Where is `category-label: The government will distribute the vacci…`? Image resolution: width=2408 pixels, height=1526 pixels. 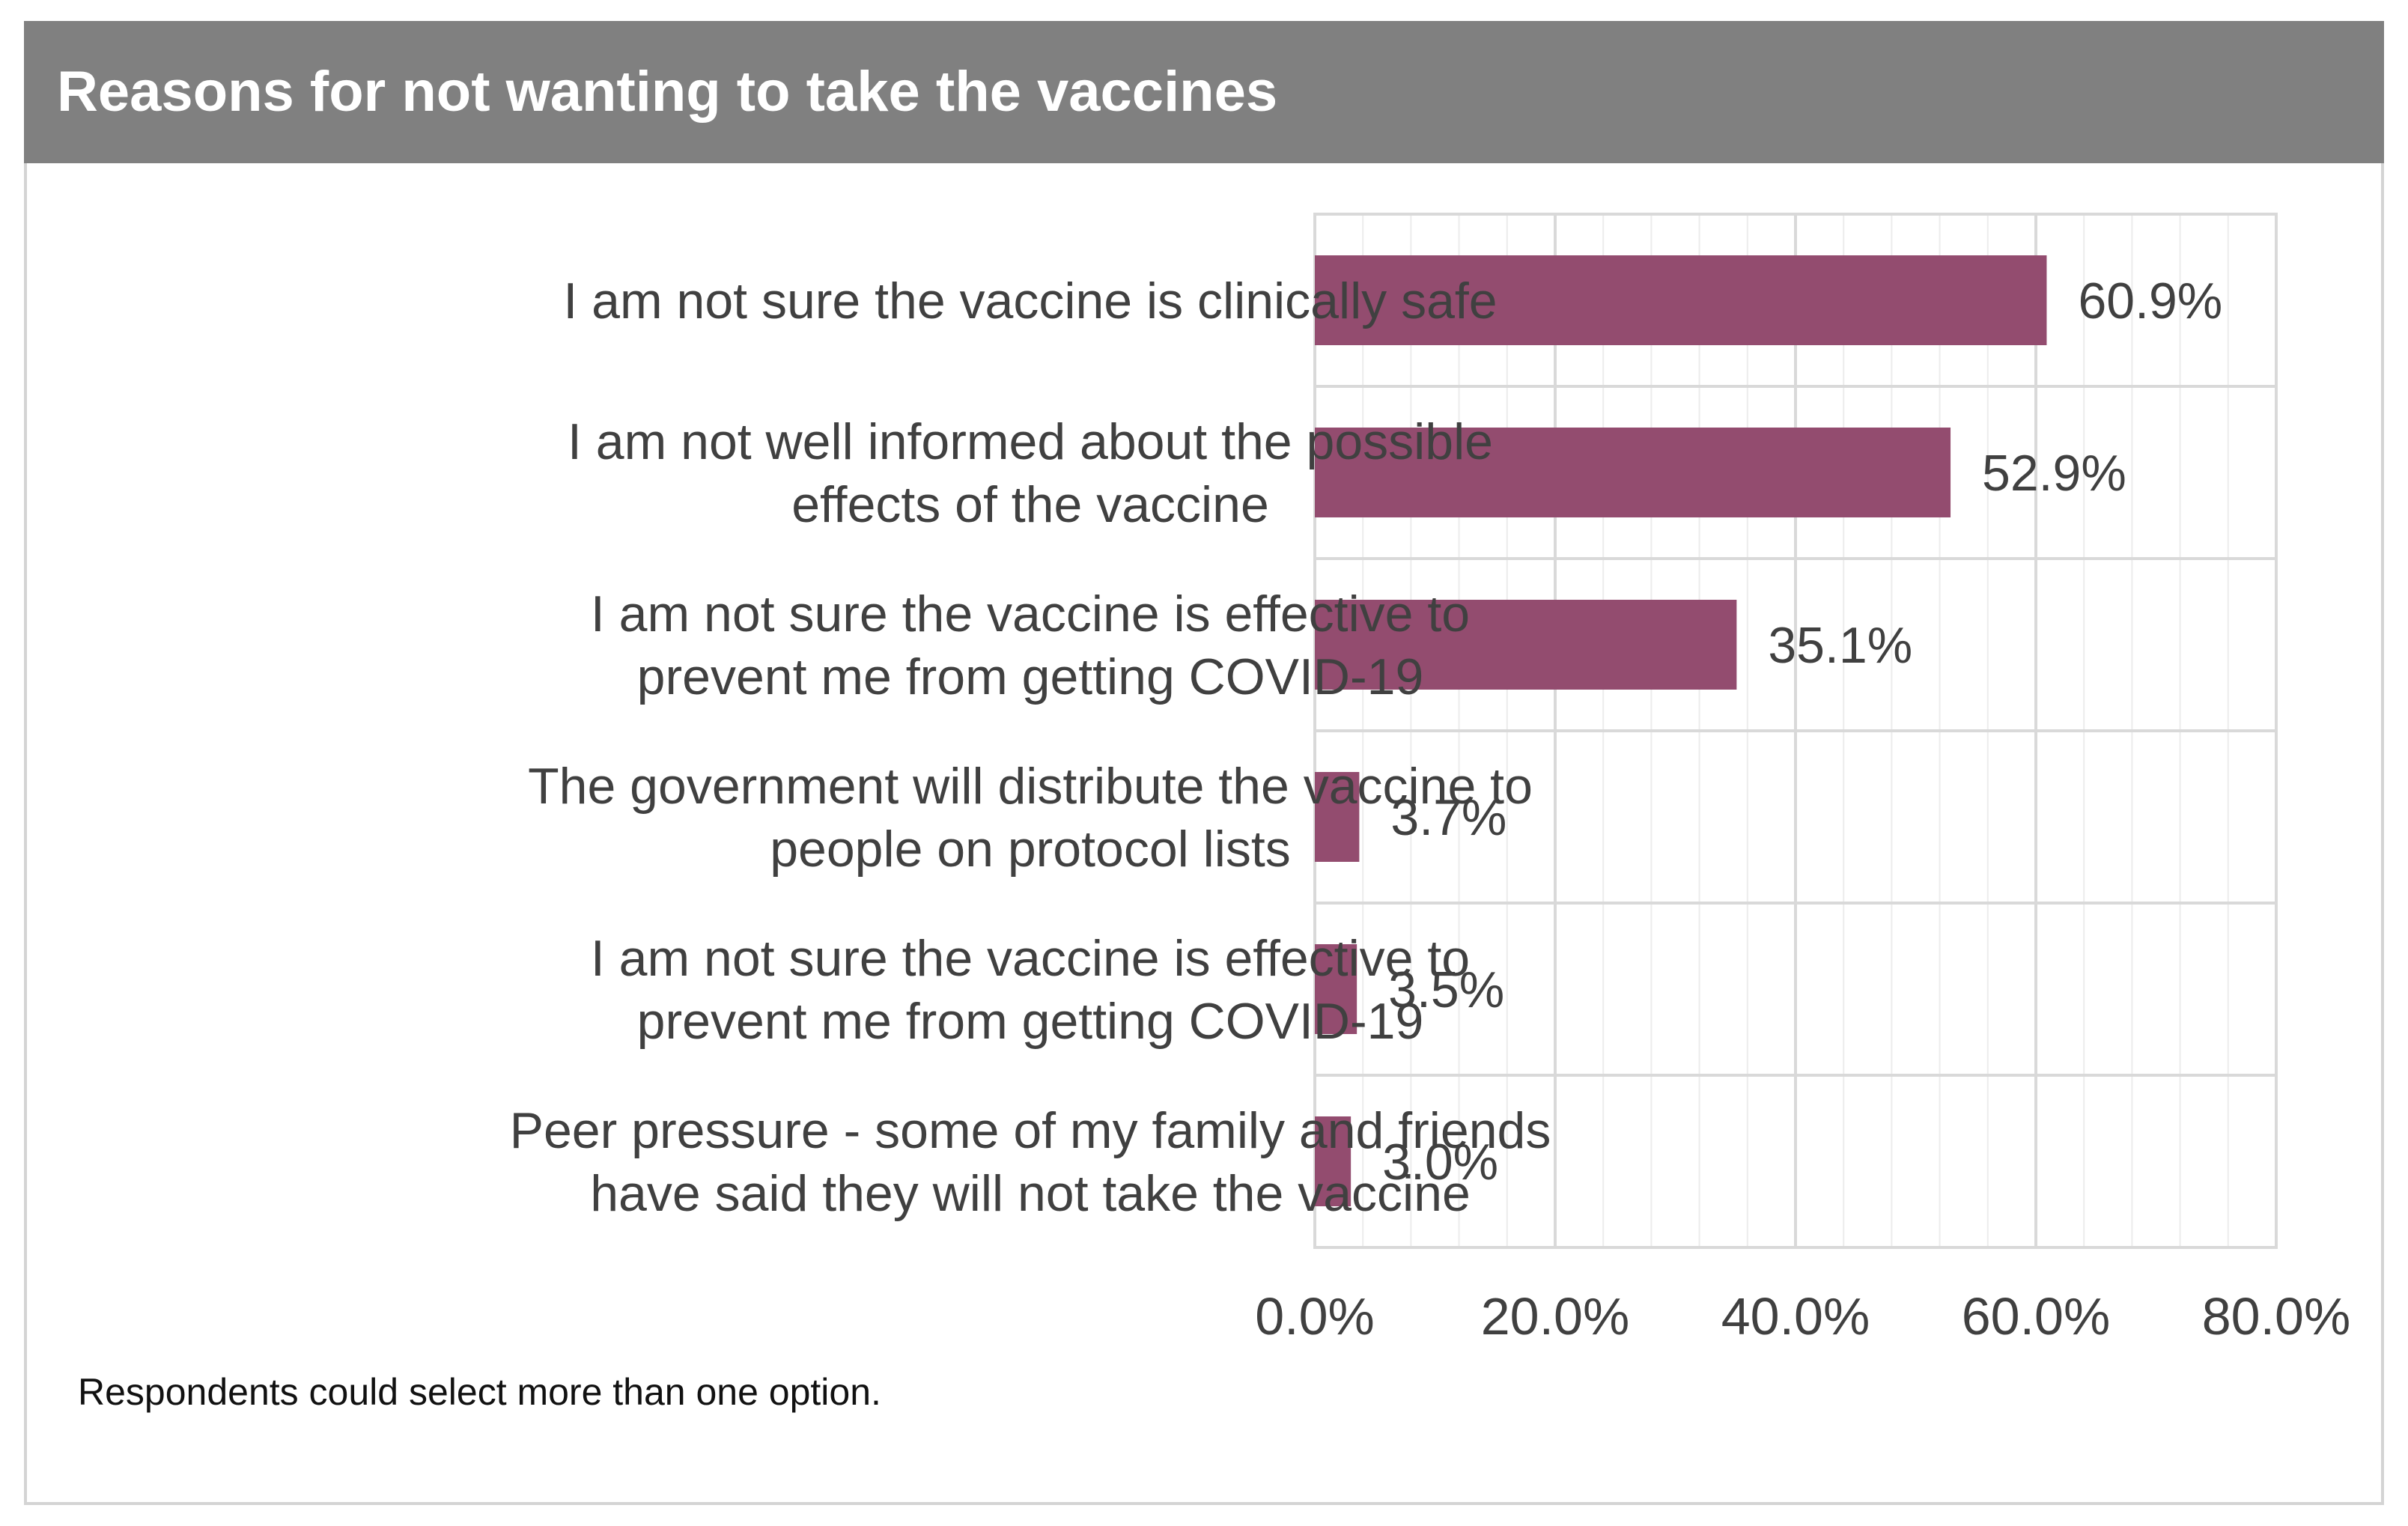
category-label: The government will distribute the vacci… is located at coordinates (1030, 818).